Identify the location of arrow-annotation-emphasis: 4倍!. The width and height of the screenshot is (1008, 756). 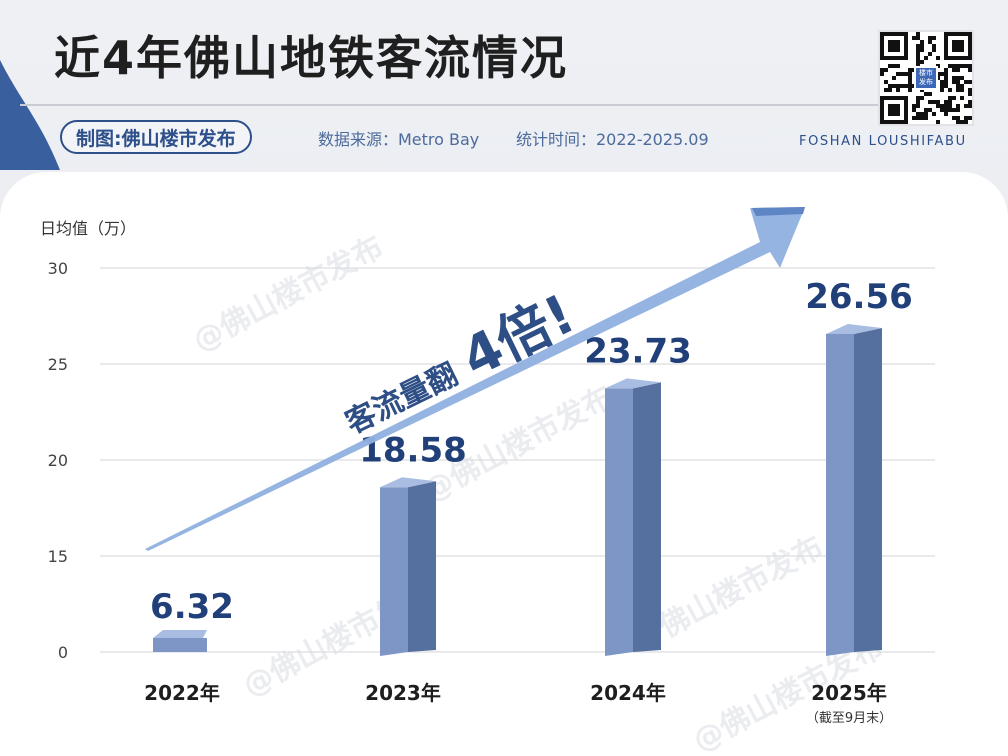
(518, 336).